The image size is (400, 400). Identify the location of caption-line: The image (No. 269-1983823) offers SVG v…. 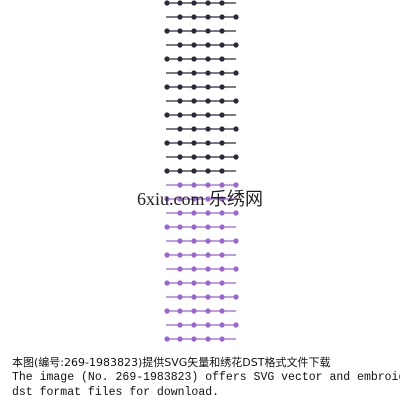
(206, 377).